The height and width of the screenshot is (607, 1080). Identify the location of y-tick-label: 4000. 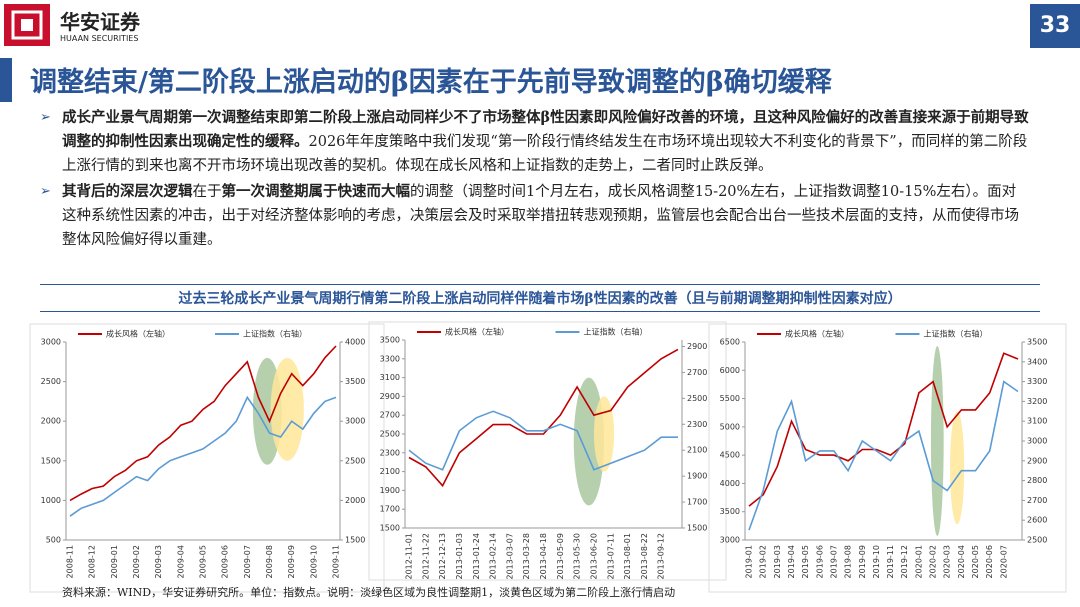
(730, 483).